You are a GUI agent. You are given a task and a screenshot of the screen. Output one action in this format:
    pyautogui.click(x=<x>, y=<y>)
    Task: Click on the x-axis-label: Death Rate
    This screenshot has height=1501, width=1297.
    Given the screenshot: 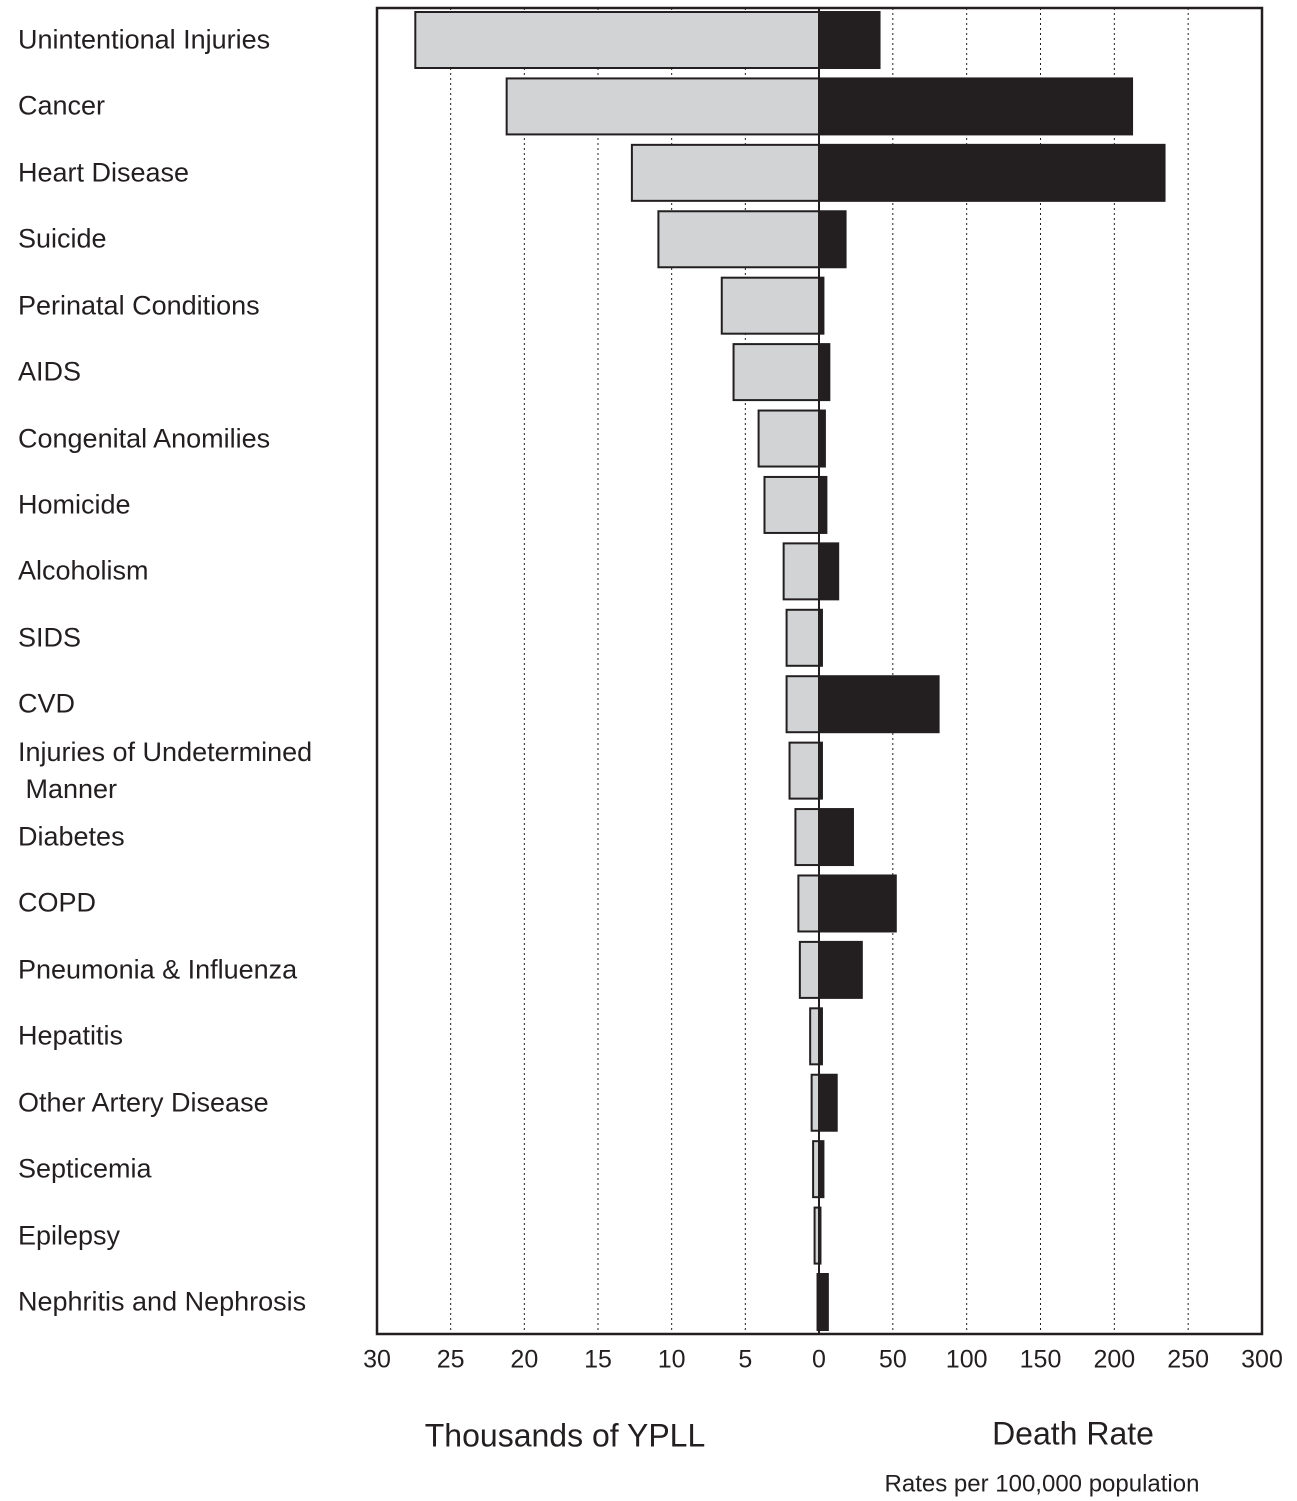 What is the action you would take?
    pyautogui.click(x=1073, y=1433)
    